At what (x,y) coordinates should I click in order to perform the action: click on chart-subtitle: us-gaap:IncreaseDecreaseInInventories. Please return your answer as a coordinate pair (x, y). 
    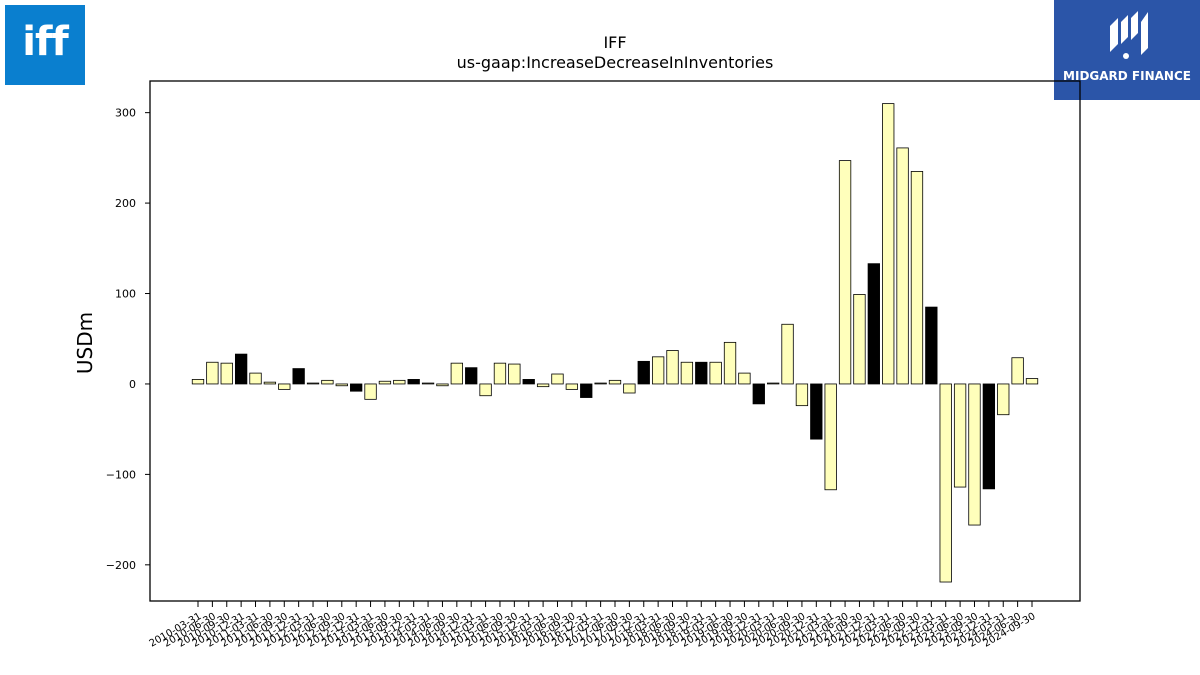
    Looking at the image, I should click on (615, 62).